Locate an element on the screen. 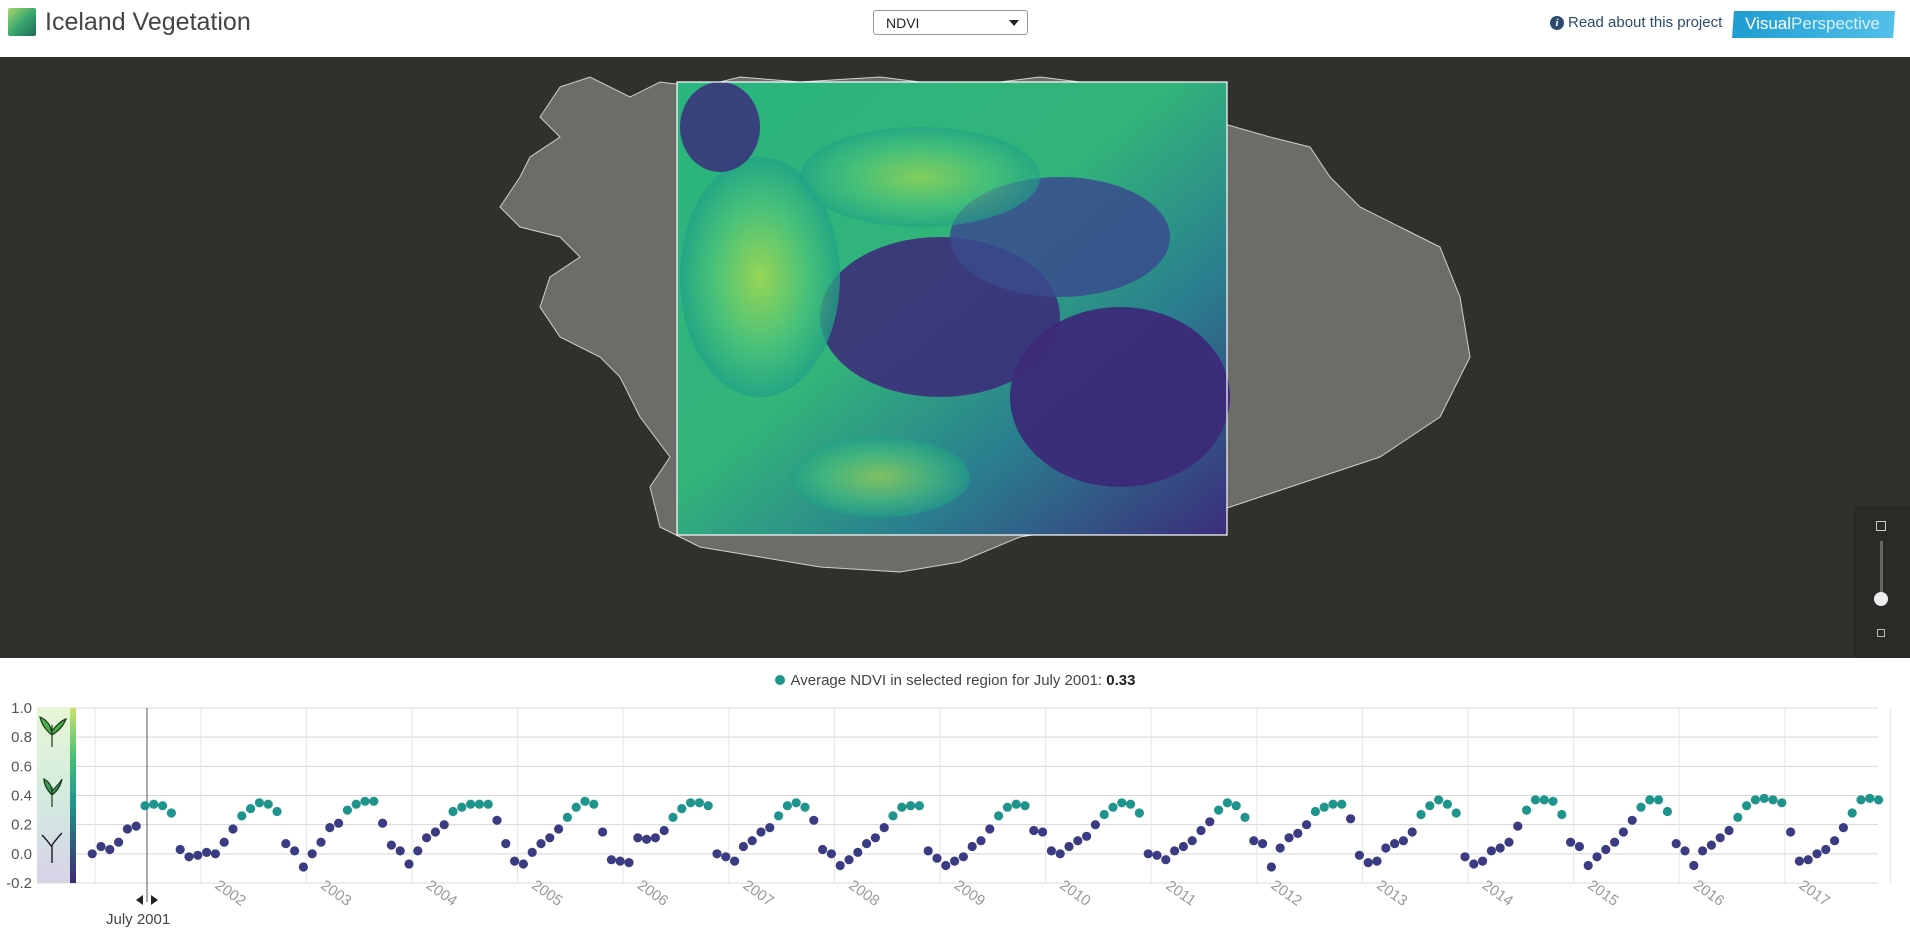 This screenshot has width=1910, height=940. time-cursor-handle is located at coordinates (147, 900).